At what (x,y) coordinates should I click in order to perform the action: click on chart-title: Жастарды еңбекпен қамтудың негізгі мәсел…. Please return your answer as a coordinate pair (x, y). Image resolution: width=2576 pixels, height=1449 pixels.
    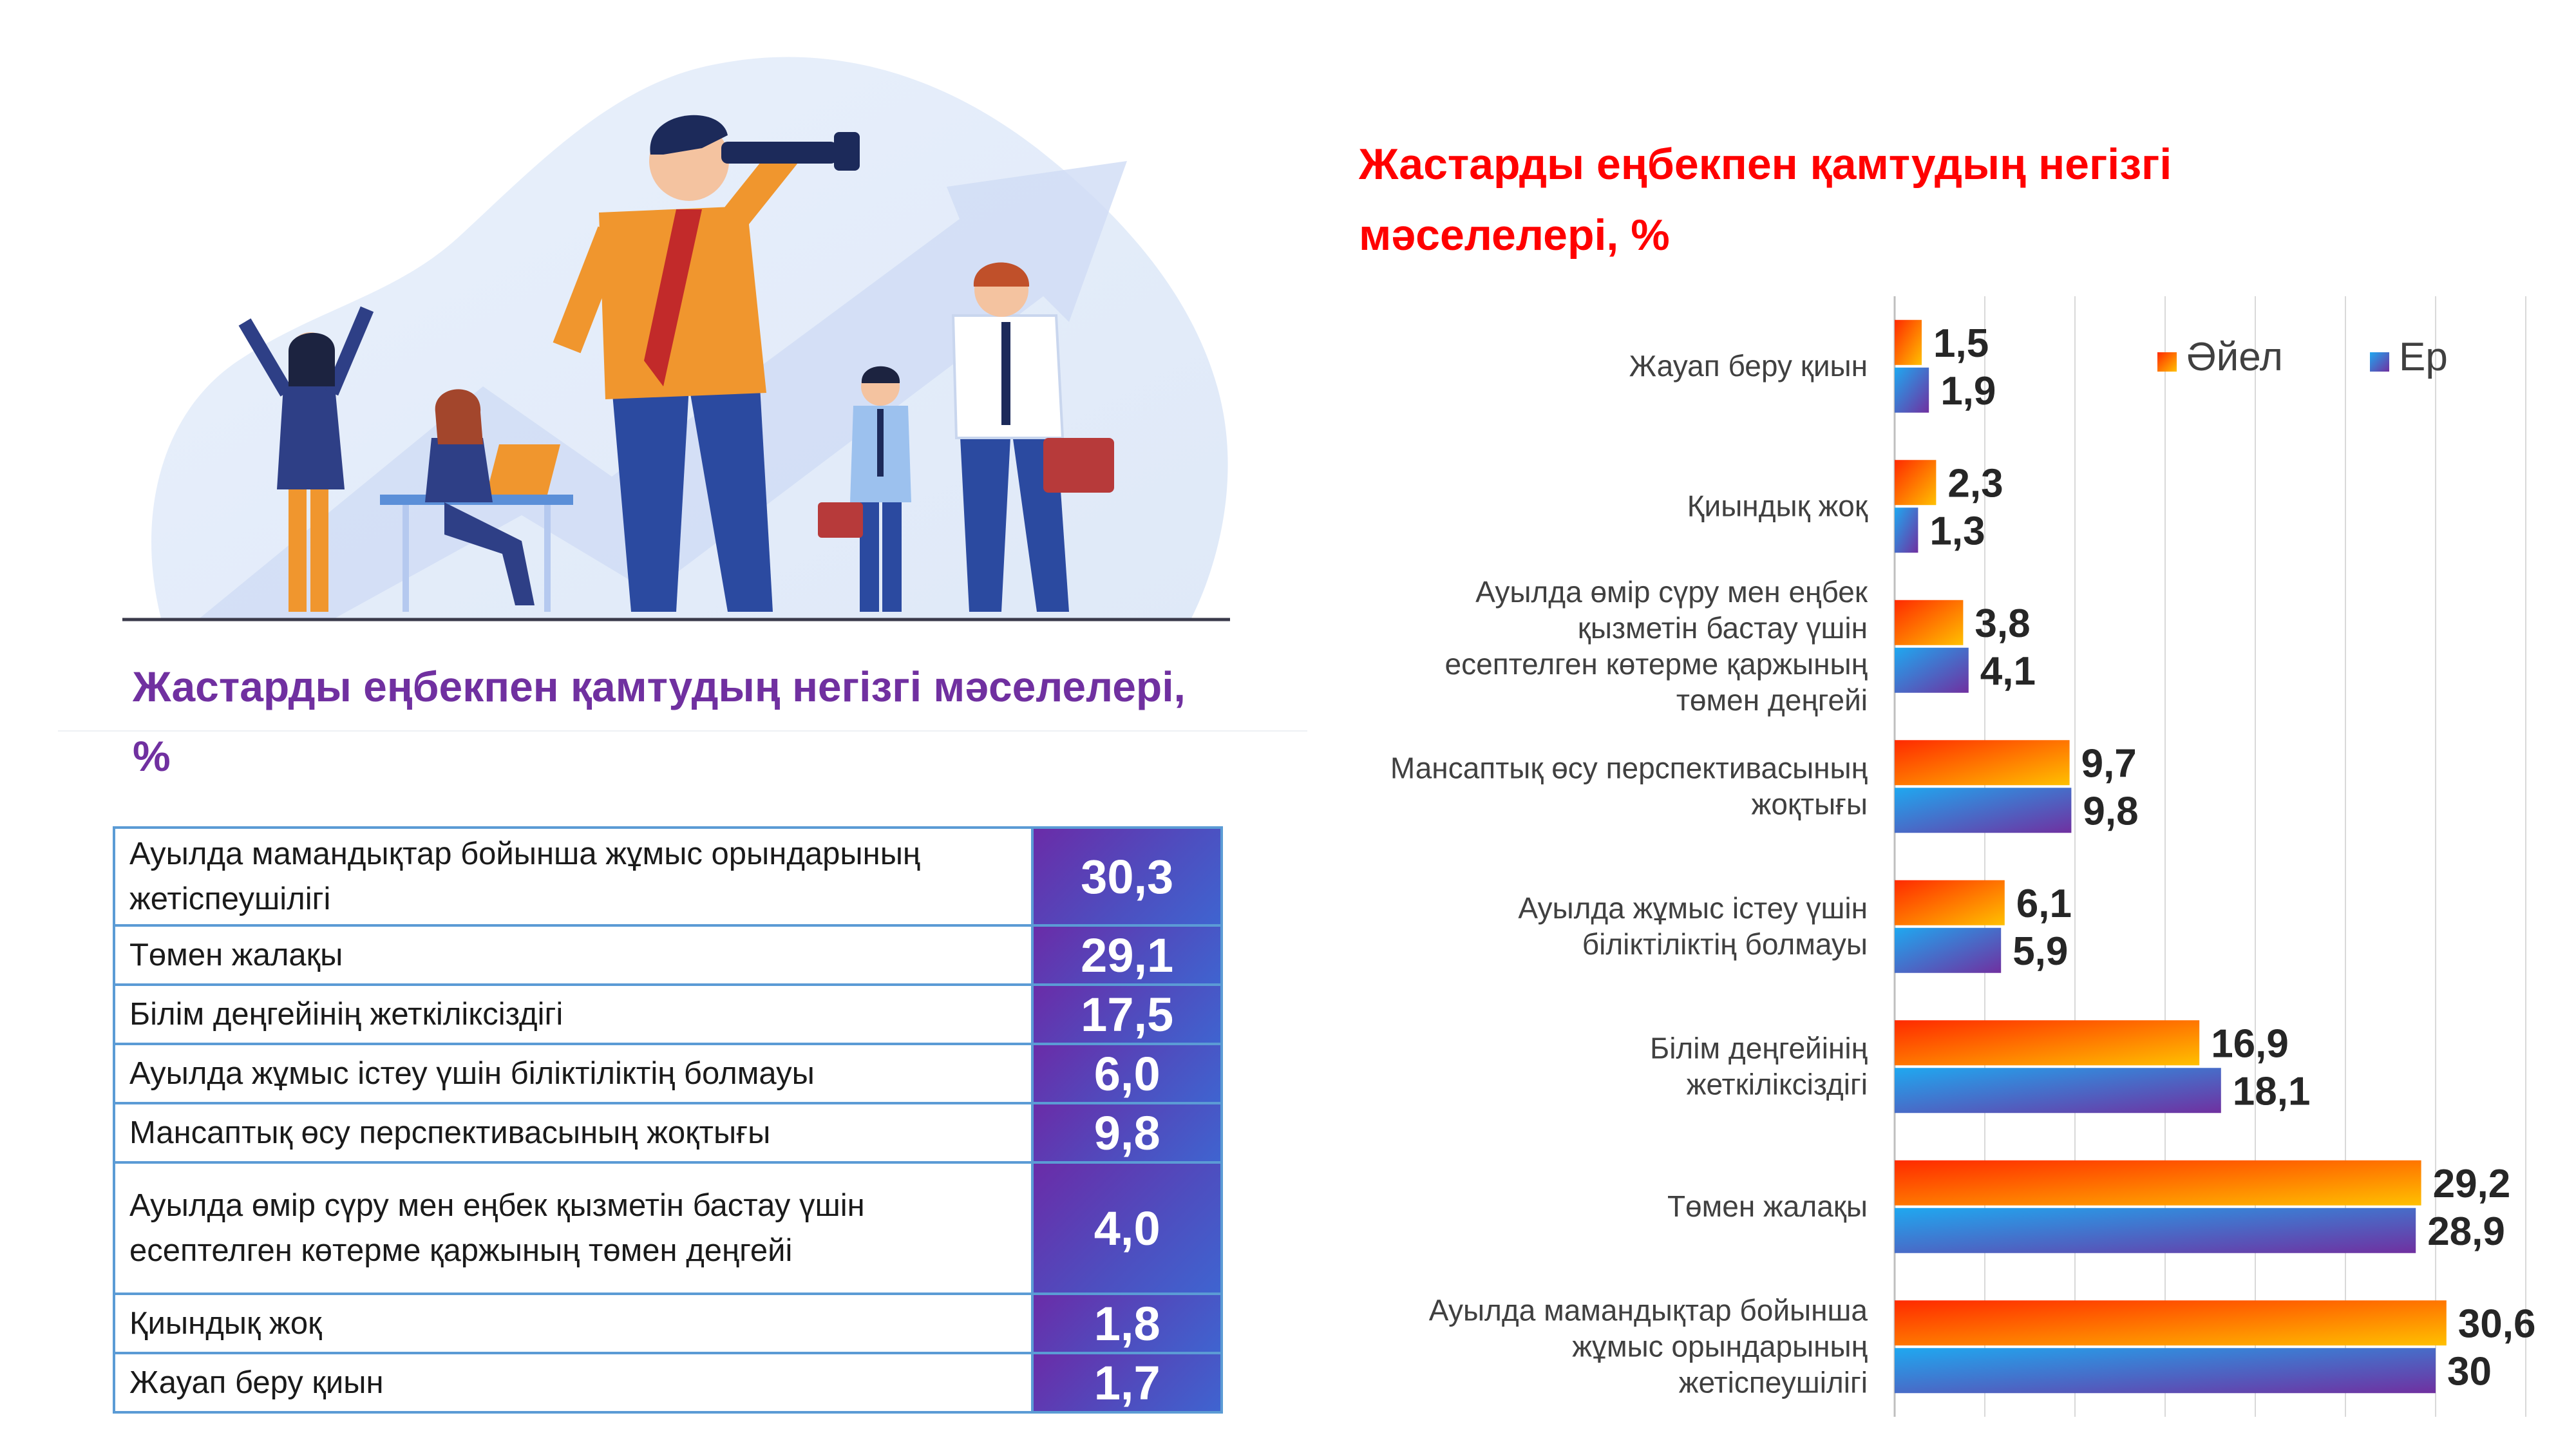
    Looking at the image, I should click on (1766, 200).